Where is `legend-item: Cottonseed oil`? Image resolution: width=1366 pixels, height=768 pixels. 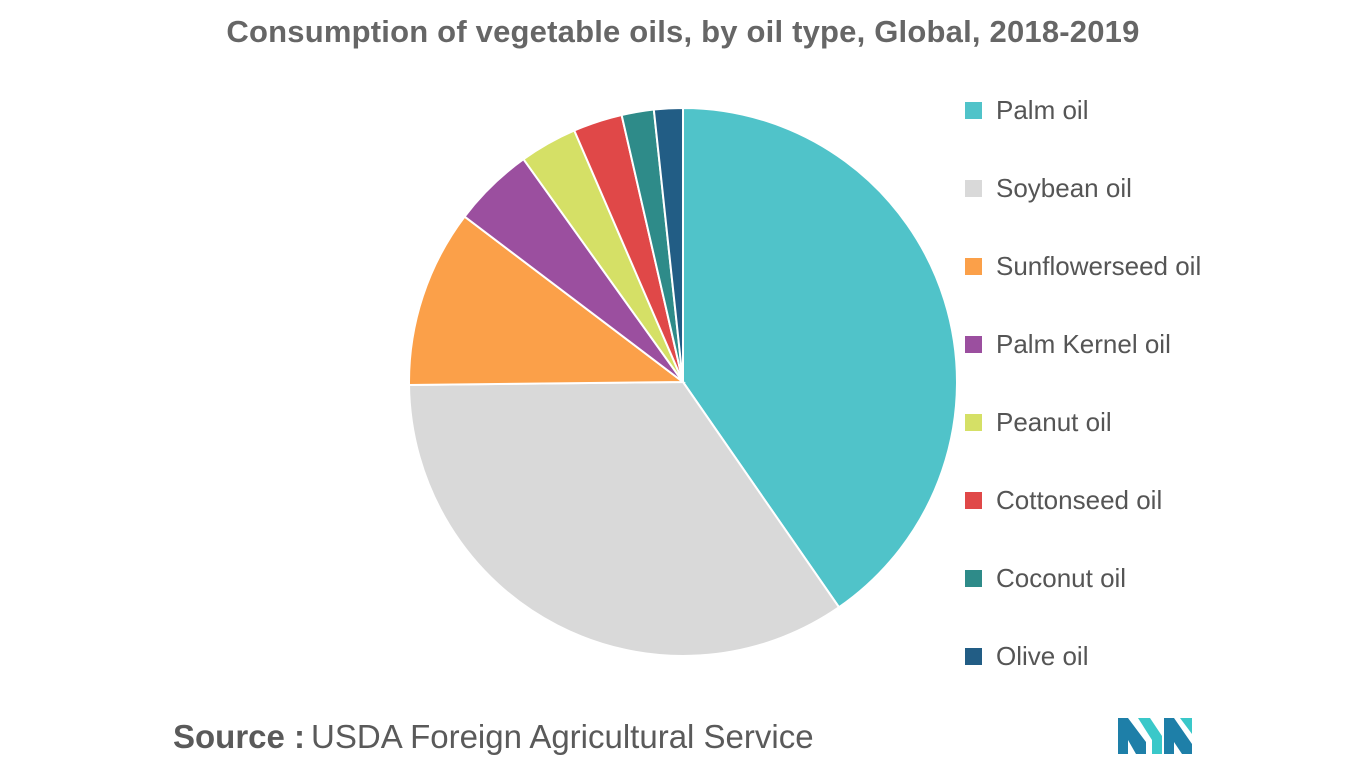
legend-item: Cottonseed oil is located at coordinates (1115, 500).